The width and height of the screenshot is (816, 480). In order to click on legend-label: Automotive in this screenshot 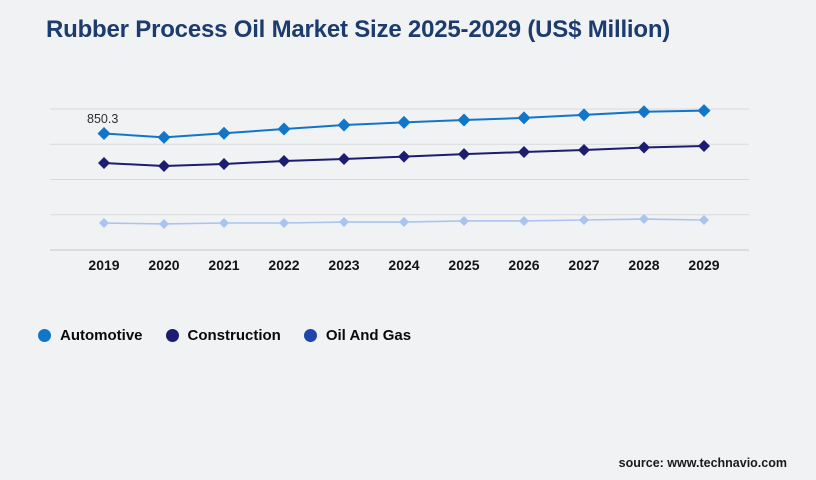, I will do `click(101, 335)`.